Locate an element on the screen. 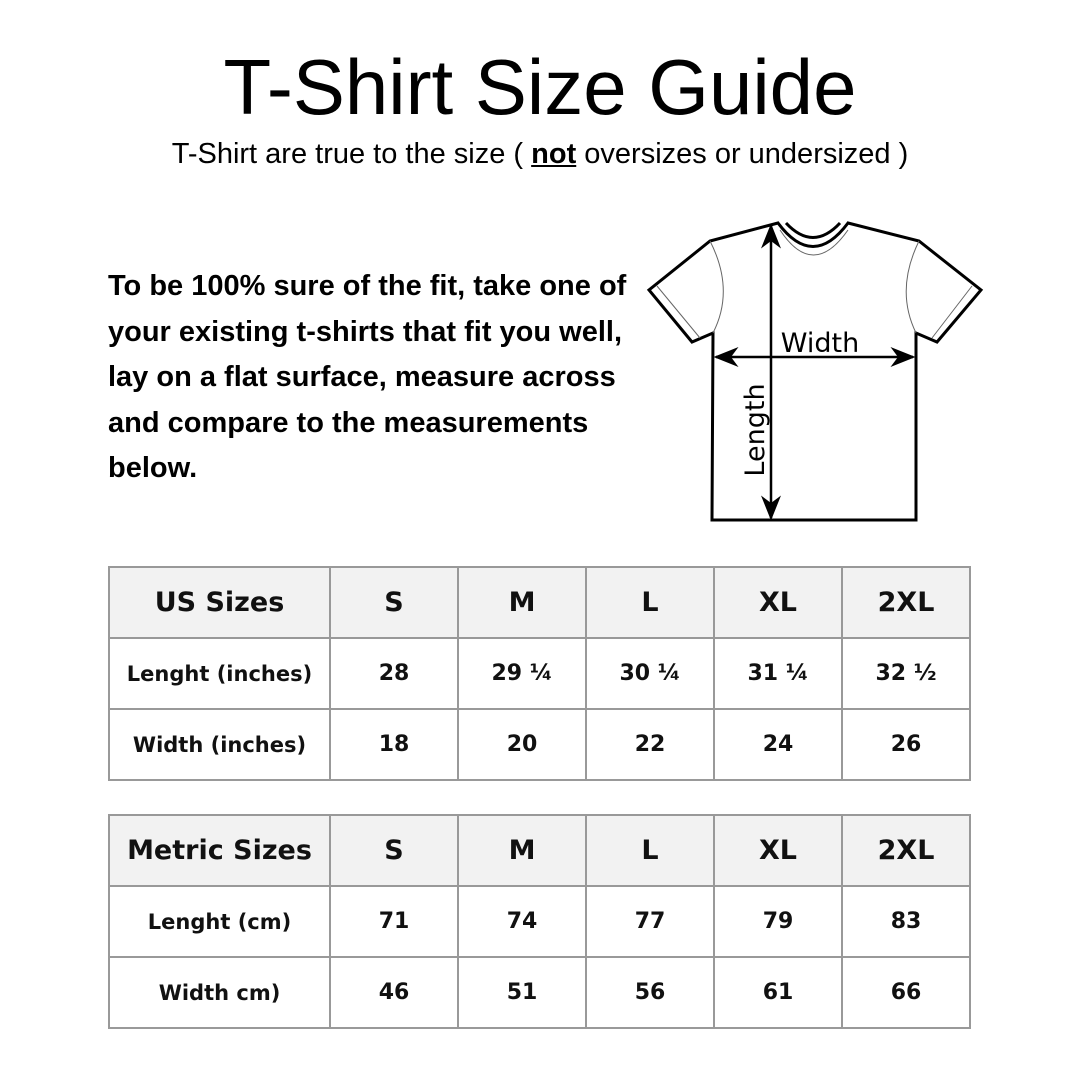 The height and width of the screenshot is (1080, 1080). table-cell: 22 is located at coordinates (650, 744).